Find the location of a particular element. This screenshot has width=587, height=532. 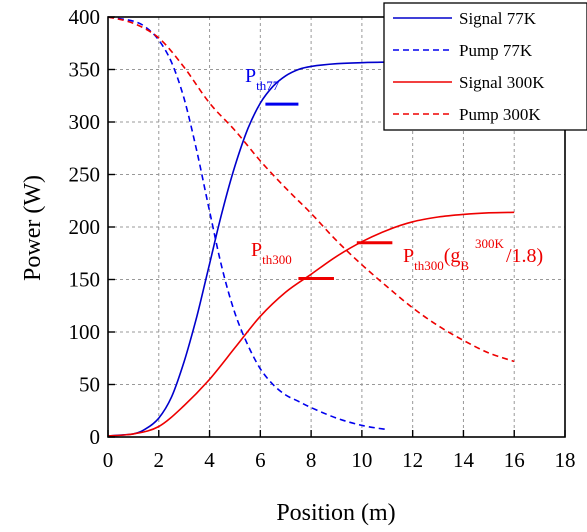

annotation-gb-end: /1.8) is located at coordinates (524, 256).